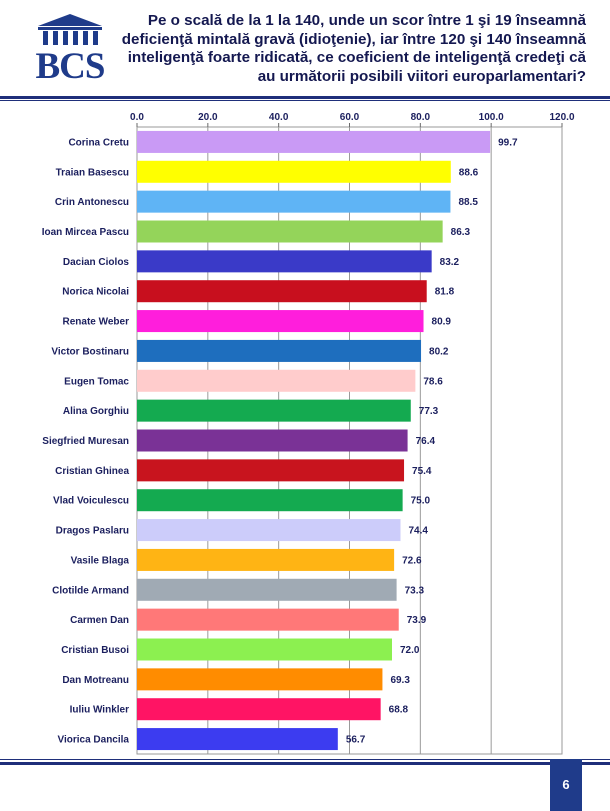  Describe the element at coordinates (410, 650) in the screenshot. I see `value-label: 72.0` at that location.